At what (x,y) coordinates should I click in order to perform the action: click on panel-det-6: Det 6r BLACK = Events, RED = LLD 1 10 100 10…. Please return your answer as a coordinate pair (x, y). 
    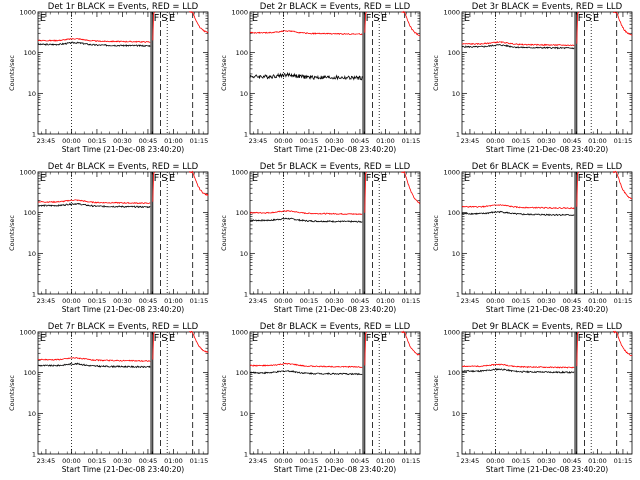
    Looking at the image, I should click on (532, 238).